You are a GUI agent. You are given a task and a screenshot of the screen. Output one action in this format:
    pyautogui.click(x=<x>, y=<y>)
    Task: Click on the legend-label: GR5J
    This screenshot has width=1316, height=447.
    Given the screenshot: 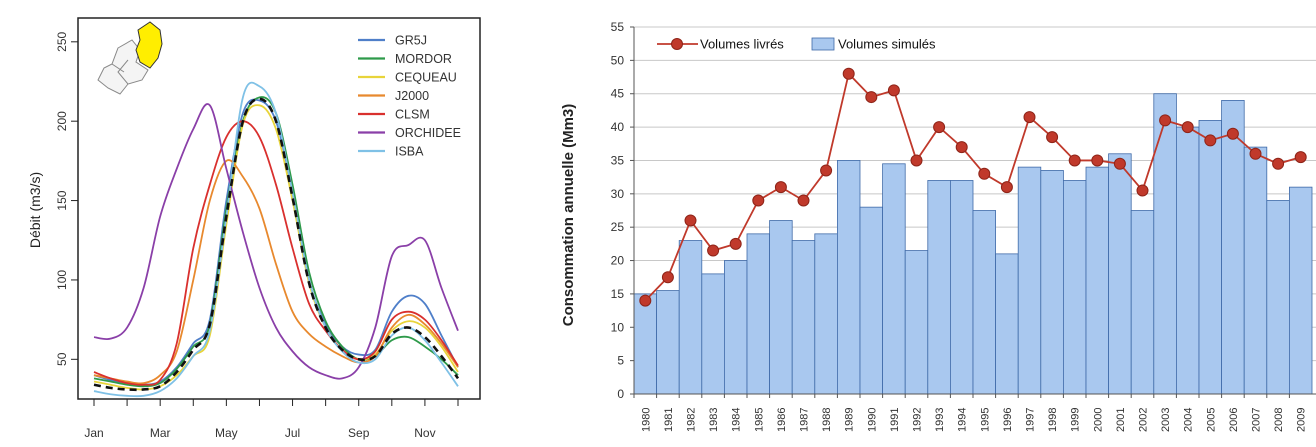 What is the action you would take?
    pyautogui.click(x=411, y=41)
    